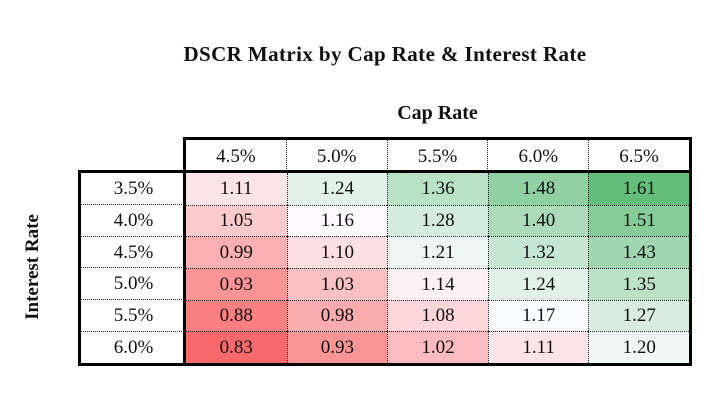 The width and height of the screenshot is (718, 411). I want to click on matrix-cell: 1.14, so click(437, 283).